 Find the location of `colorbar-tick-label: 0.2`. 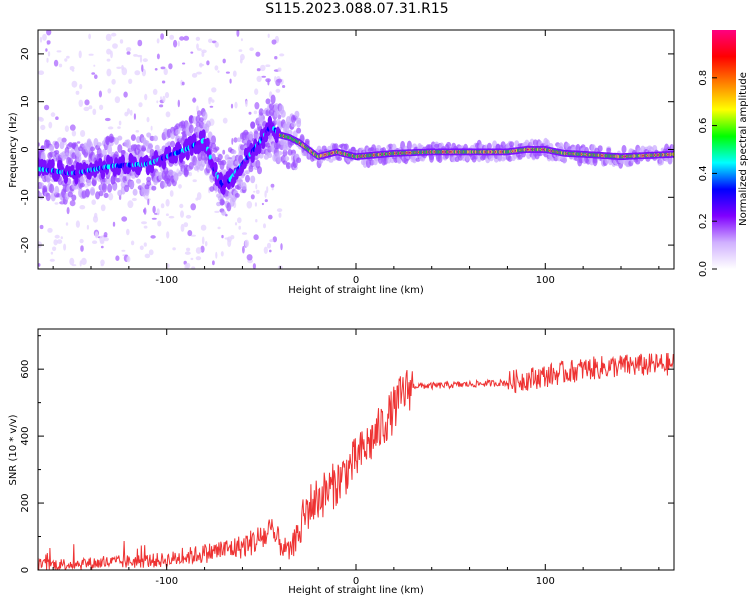

colorbar-tick-label: 0.2 is located at coordinates (703, 221).